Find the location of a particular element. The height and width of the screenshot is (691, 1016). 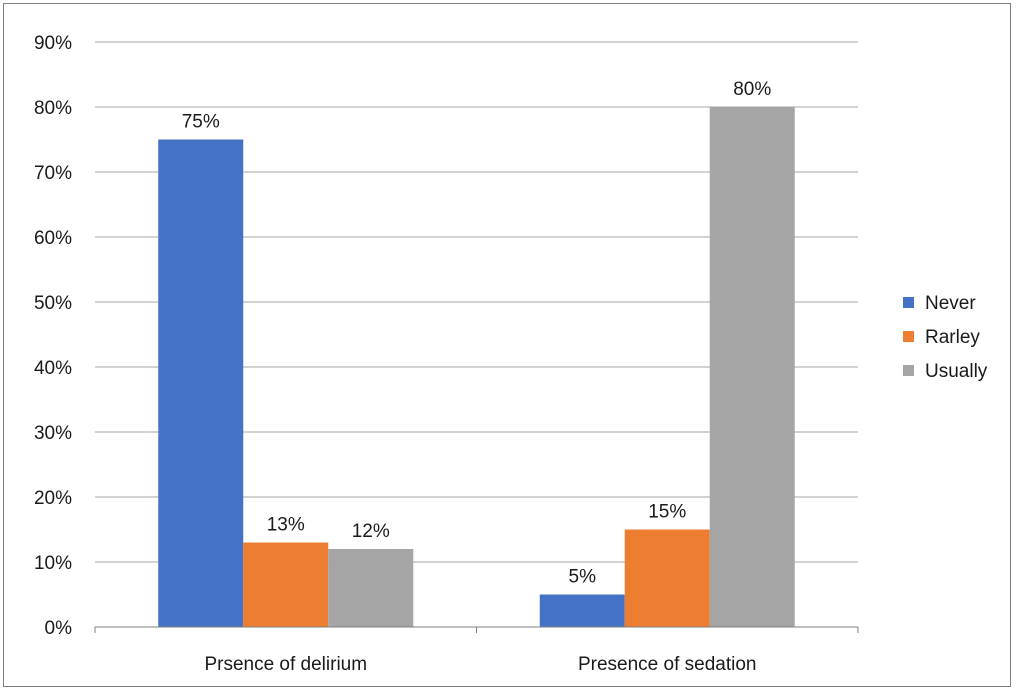

data-label: 75% is located at coordinates (201, 122).